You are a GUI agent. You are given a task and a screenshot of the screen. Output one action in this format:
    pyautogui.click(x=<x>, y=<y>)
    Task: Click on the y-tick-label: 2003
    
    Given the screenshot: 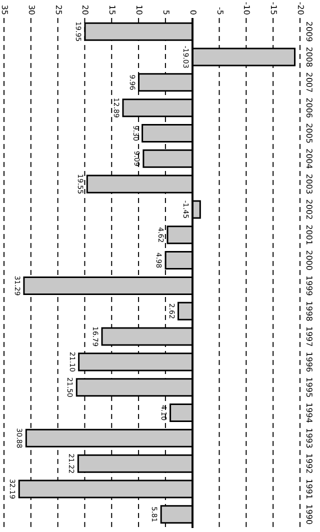 What is the action you would take?
    pyautogui.click(x=309, y=184)
    